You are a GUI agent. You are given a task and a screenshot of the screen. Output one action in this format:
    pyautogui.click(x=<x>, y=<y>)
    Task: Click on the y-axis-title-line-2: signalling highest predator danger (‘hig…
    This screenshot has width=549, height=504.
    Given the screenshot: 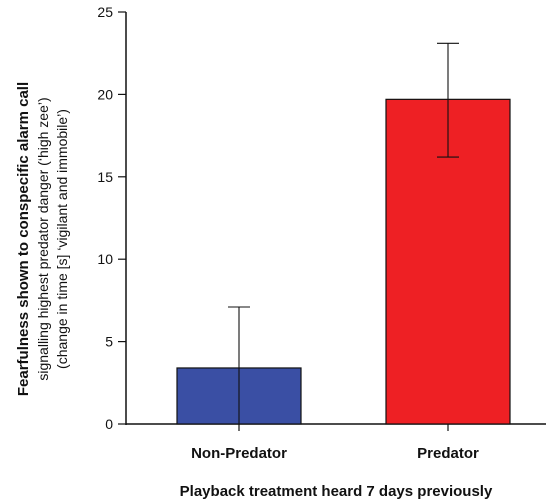 What is the action you would take?
    pyautogui.click(x=43, y=238)
    